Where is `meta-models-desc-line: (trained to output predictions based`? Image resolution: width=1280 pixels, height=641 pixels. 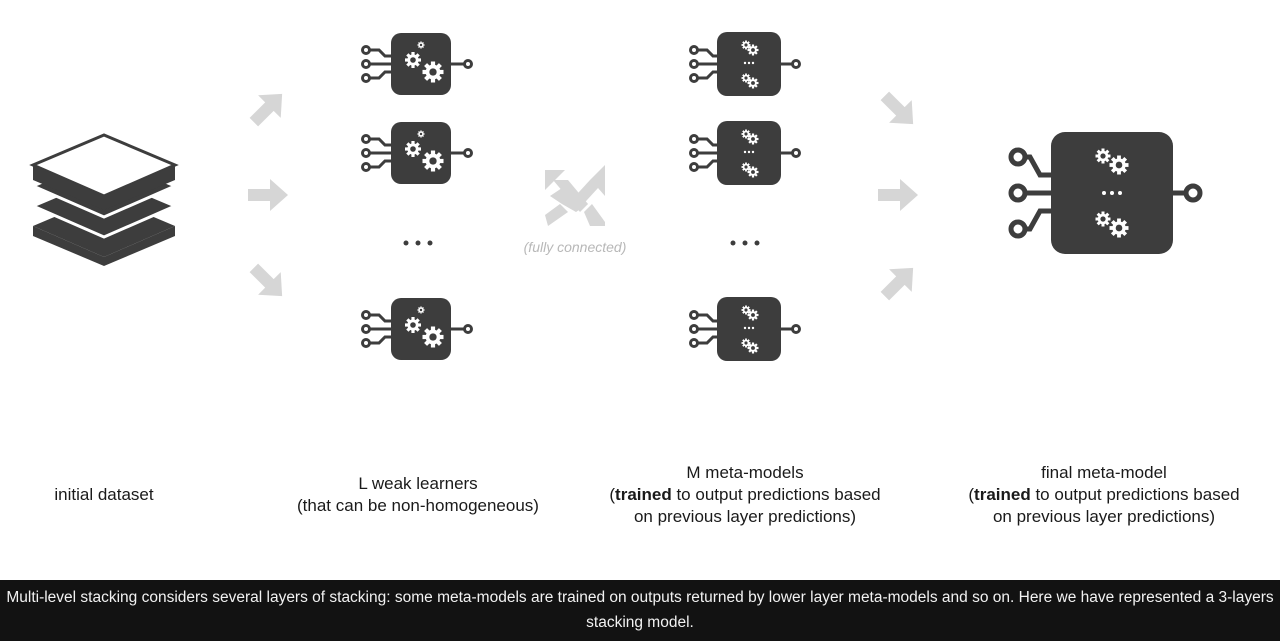 meta-models-desc-line: (trained to output predictions based is located at coordinates (745, 494).